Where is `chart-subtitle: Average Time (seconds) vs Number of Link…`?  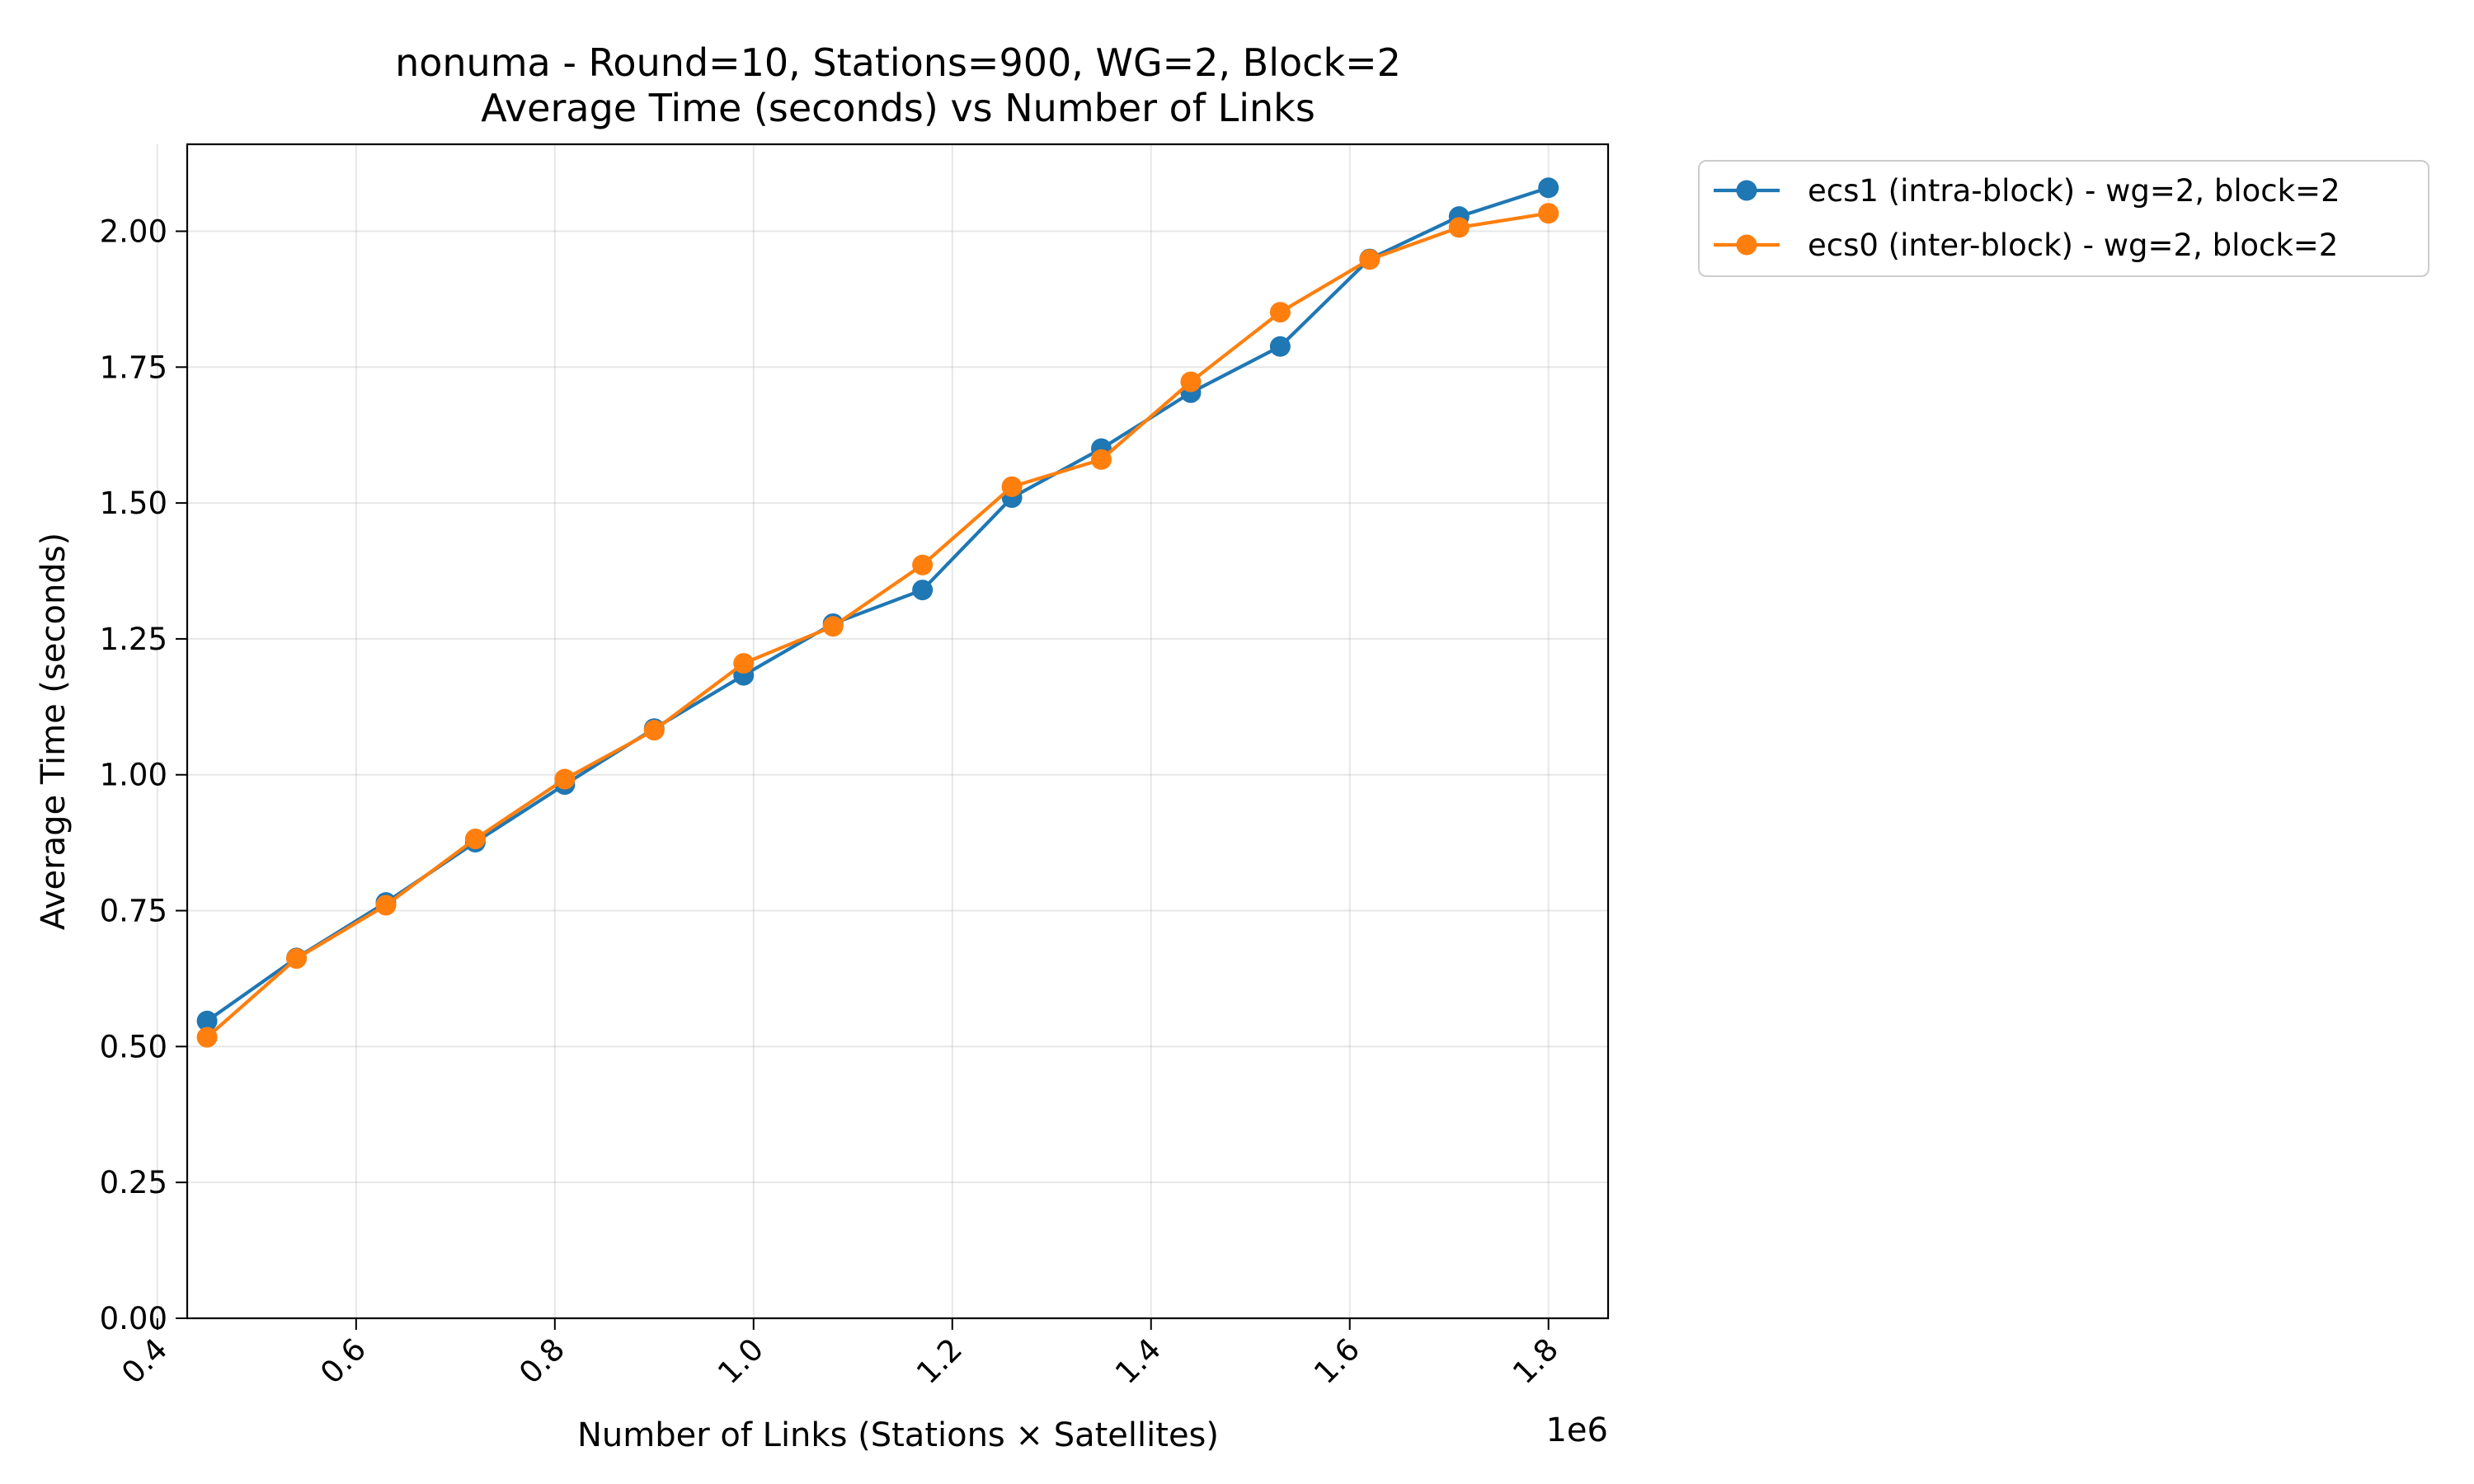
chart-subtitle: Average Time (seconds) vs Number of Link… is located at coordinates (898, 108).